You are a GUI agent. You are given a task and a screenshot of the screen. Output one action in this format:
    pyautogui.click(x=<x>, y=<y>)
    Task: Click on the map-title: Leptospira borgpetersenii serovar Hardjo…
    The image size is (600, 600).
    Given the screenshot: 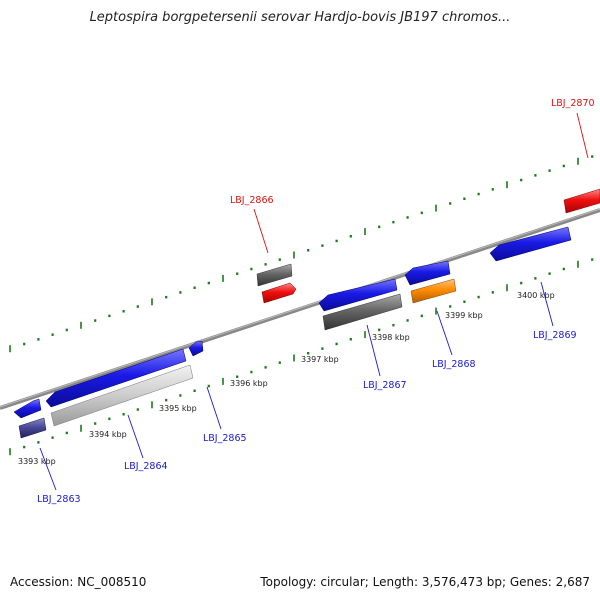 What is the action you would take?
    pyautogui.click(x=300, y=17)
    